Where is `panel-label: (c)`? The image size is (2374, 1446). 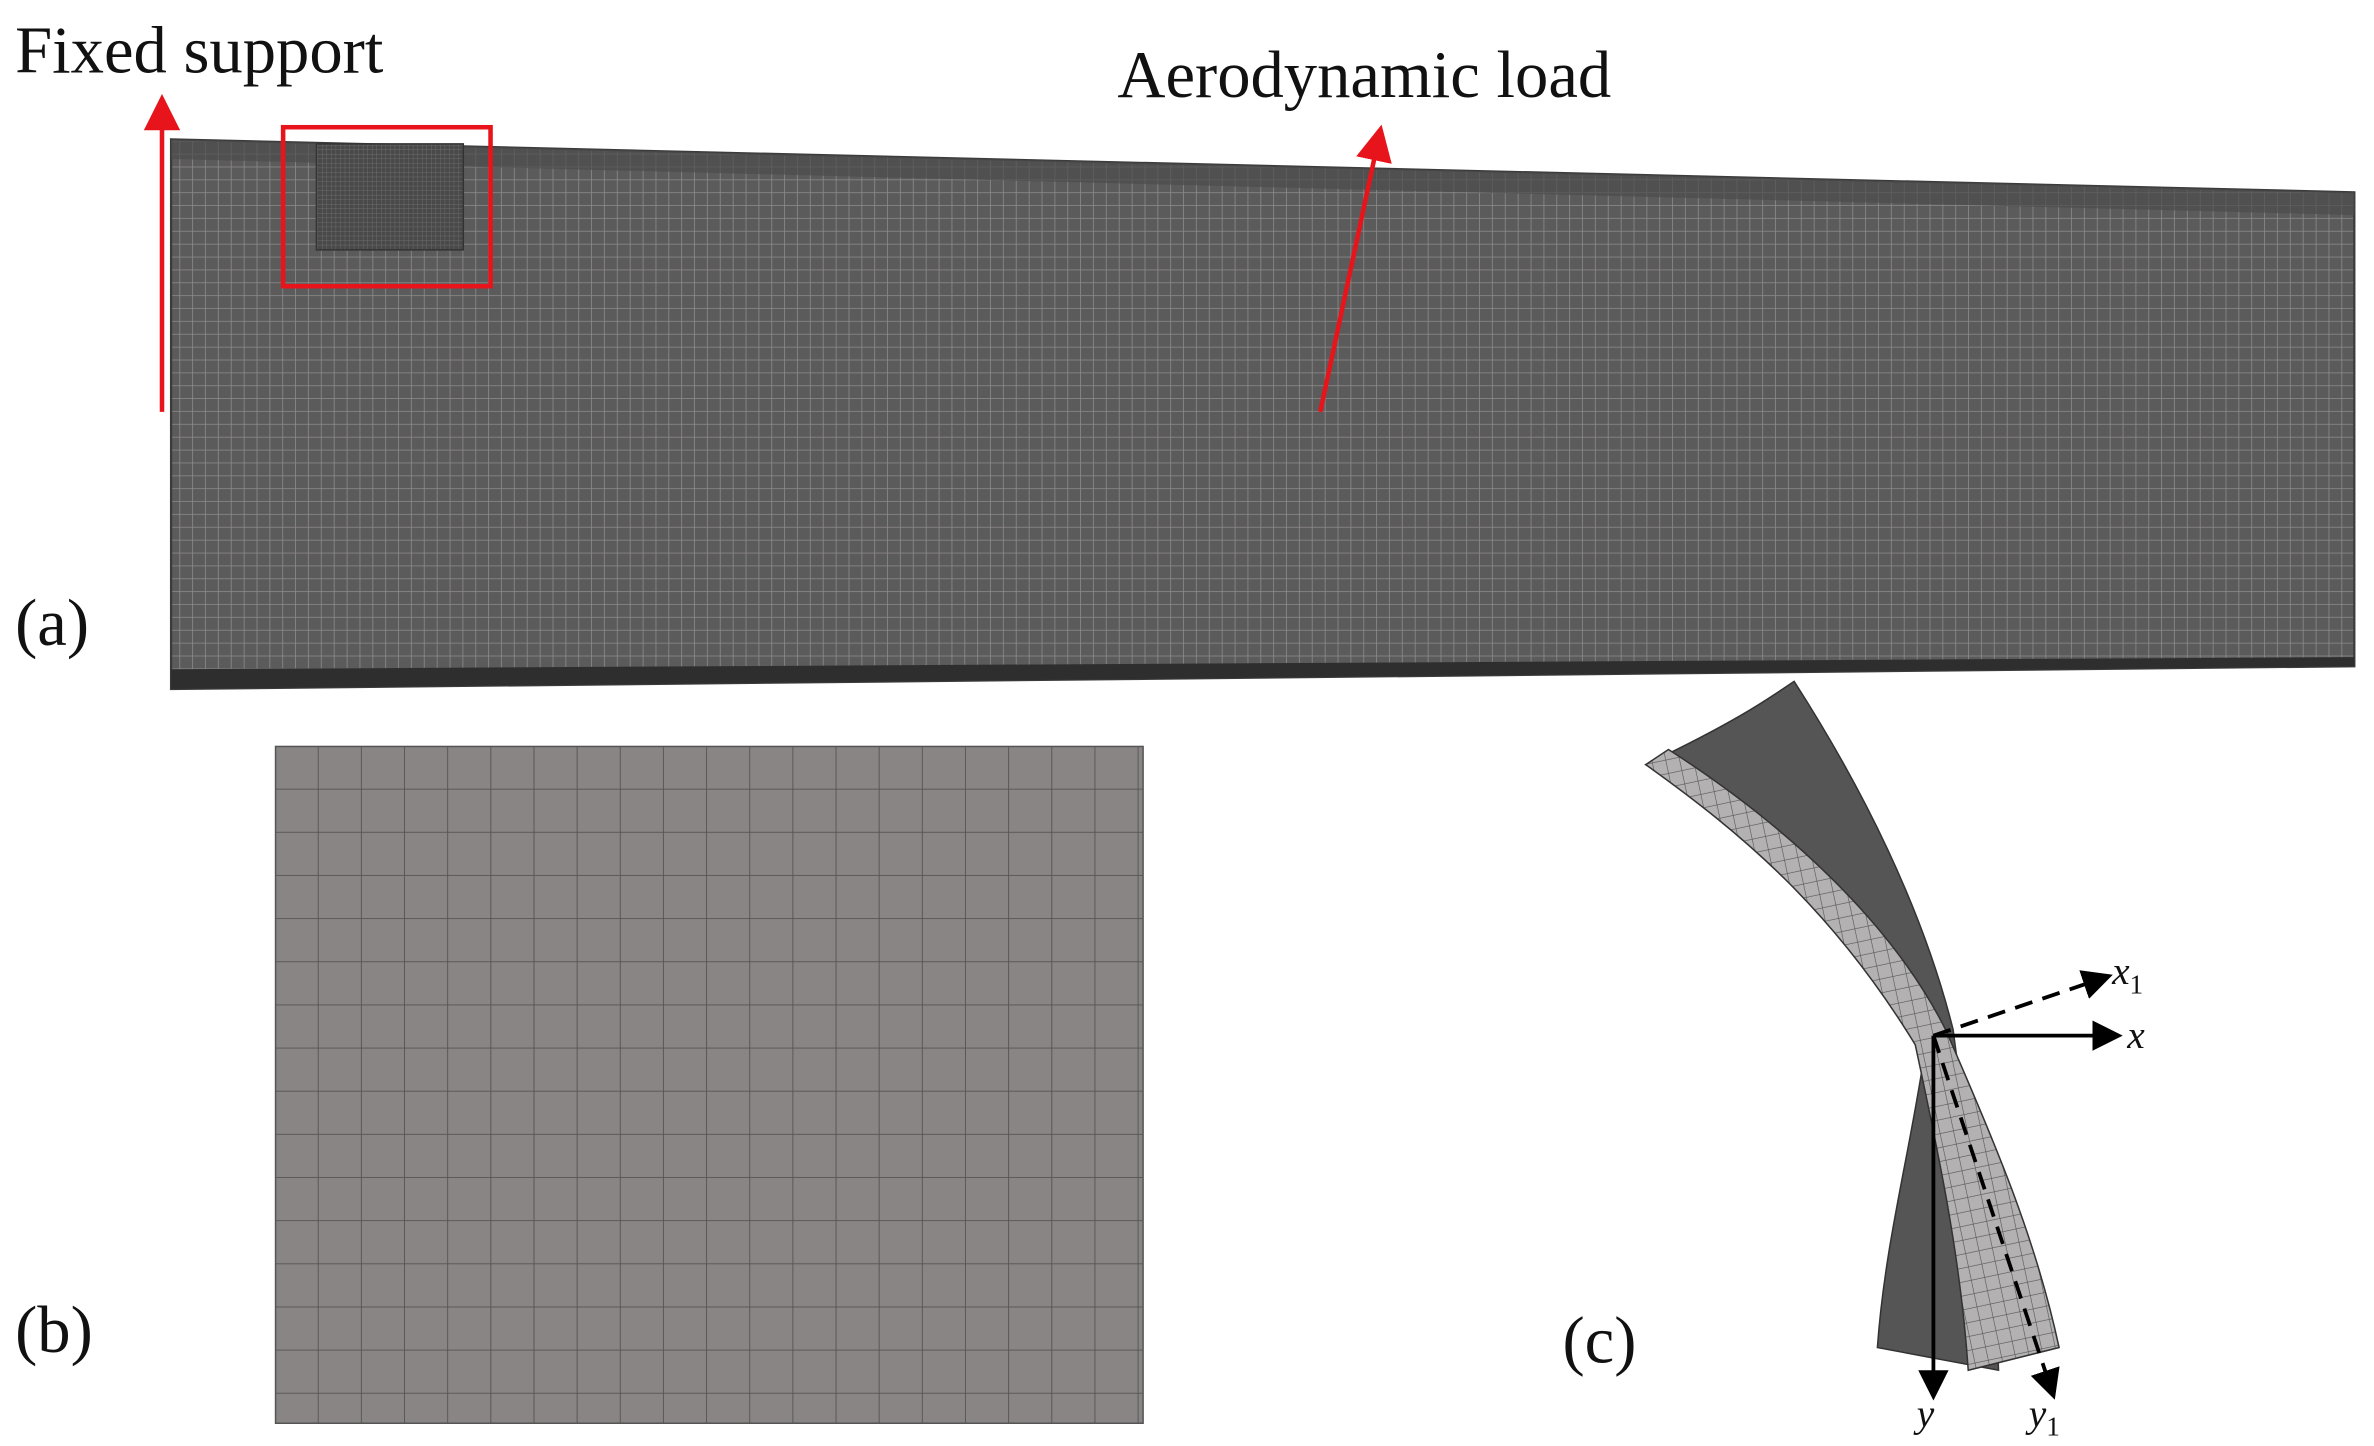 panel-label: (c) is located at coordinates (1599, 1341).